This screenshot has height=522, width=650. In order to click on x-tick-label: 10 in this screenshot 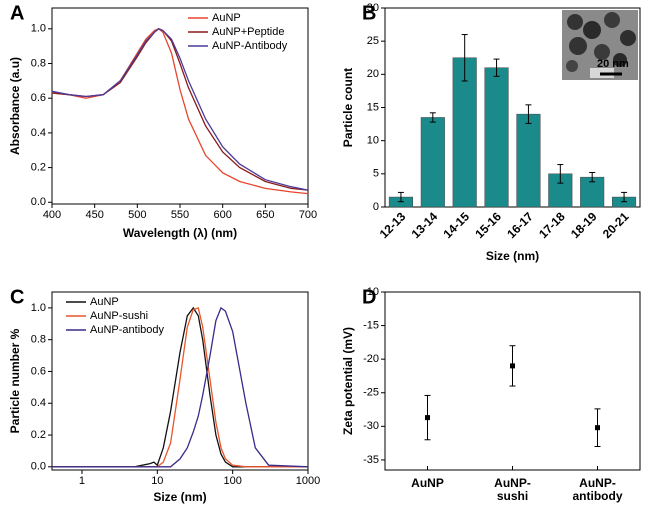, I will do `click(157, 481)`.